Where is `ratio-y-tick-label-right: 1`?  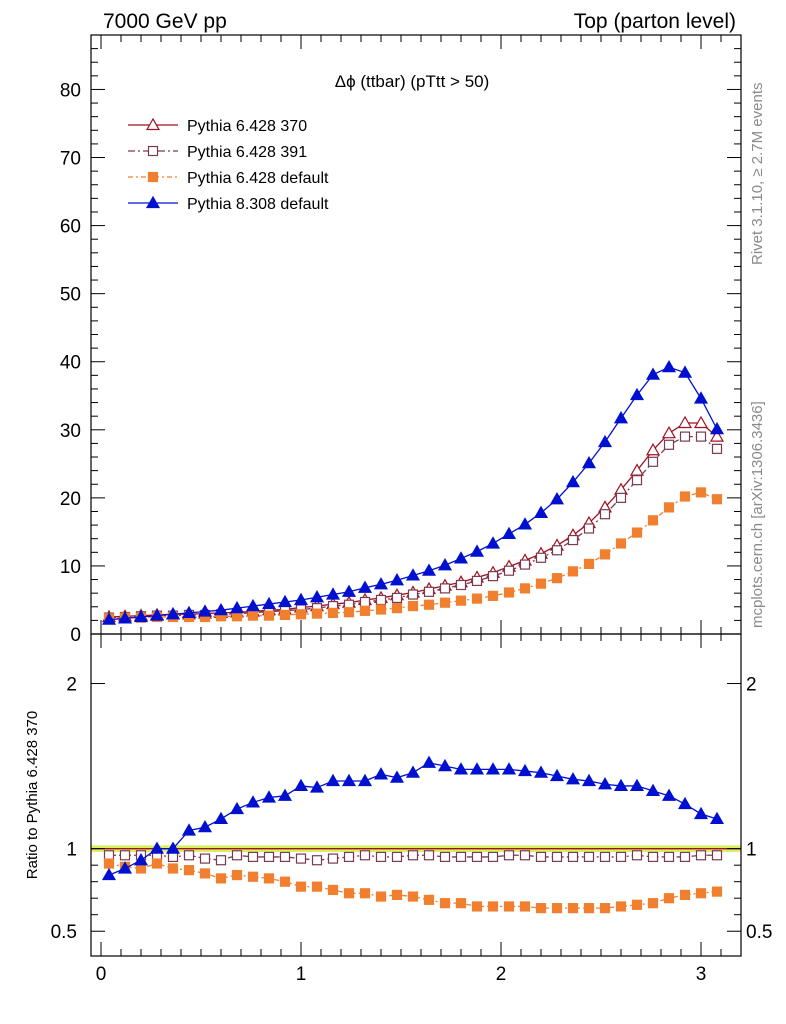 ratio-y-tick-label-right: 1 is located at coordinates (751, 850).